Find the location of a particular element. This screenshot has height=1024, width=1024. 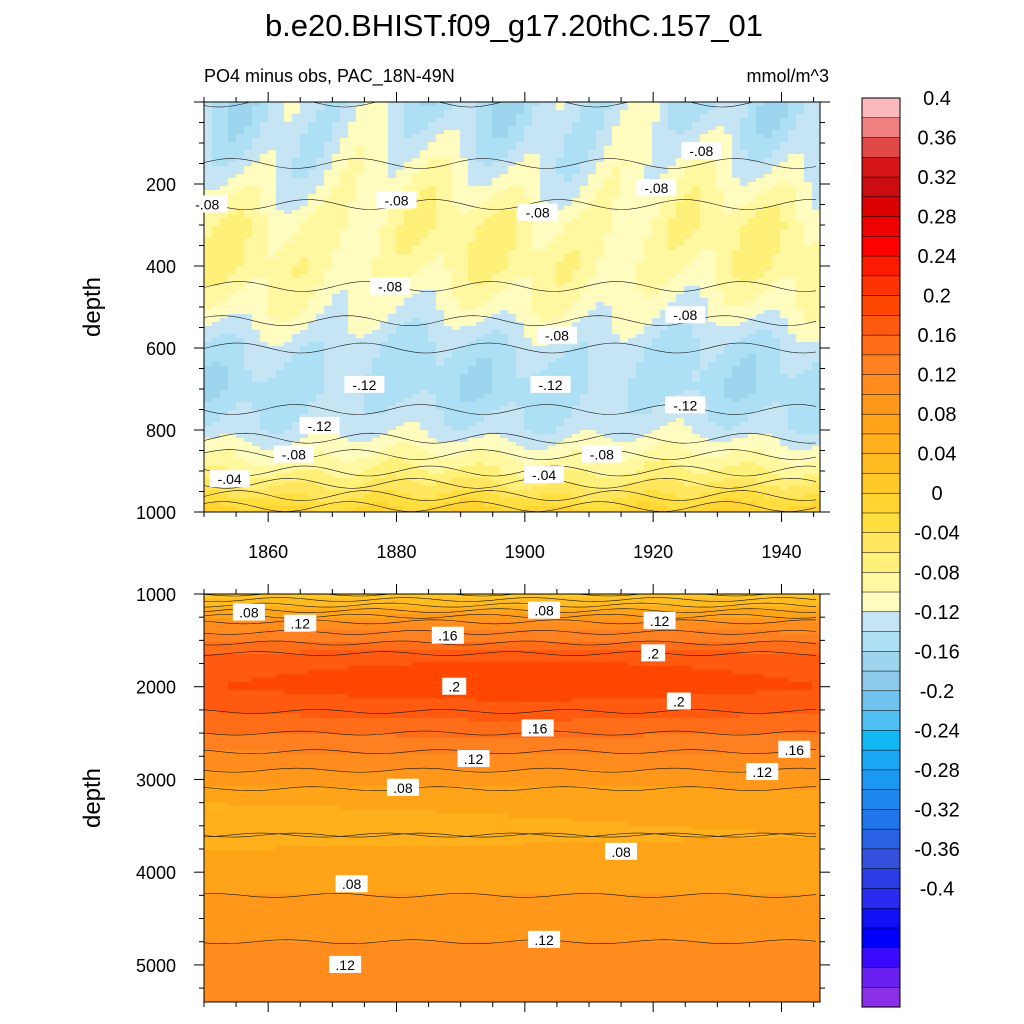

y-tick-label: 200 is located at coordinates (161, 185).